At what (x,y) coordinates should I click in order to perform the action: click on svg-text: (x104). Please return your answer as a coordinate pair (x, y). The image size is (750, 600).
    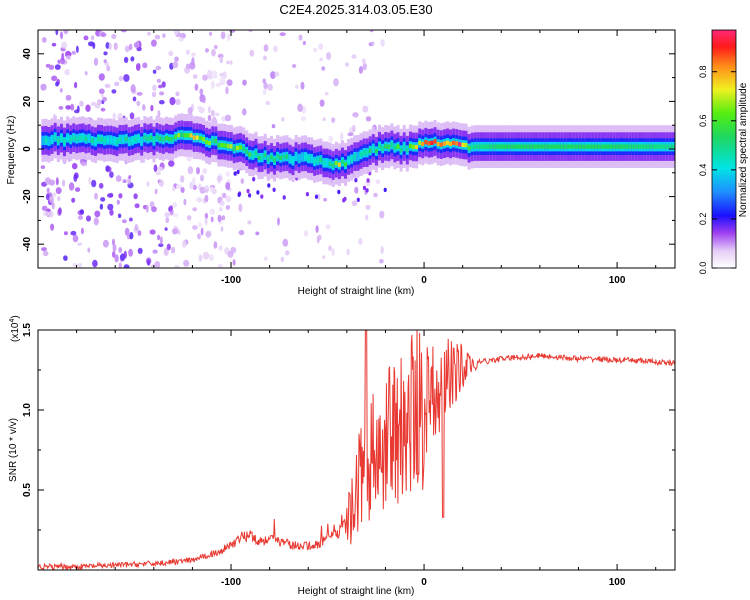
    Looking at the image, I should click on (15, 328).